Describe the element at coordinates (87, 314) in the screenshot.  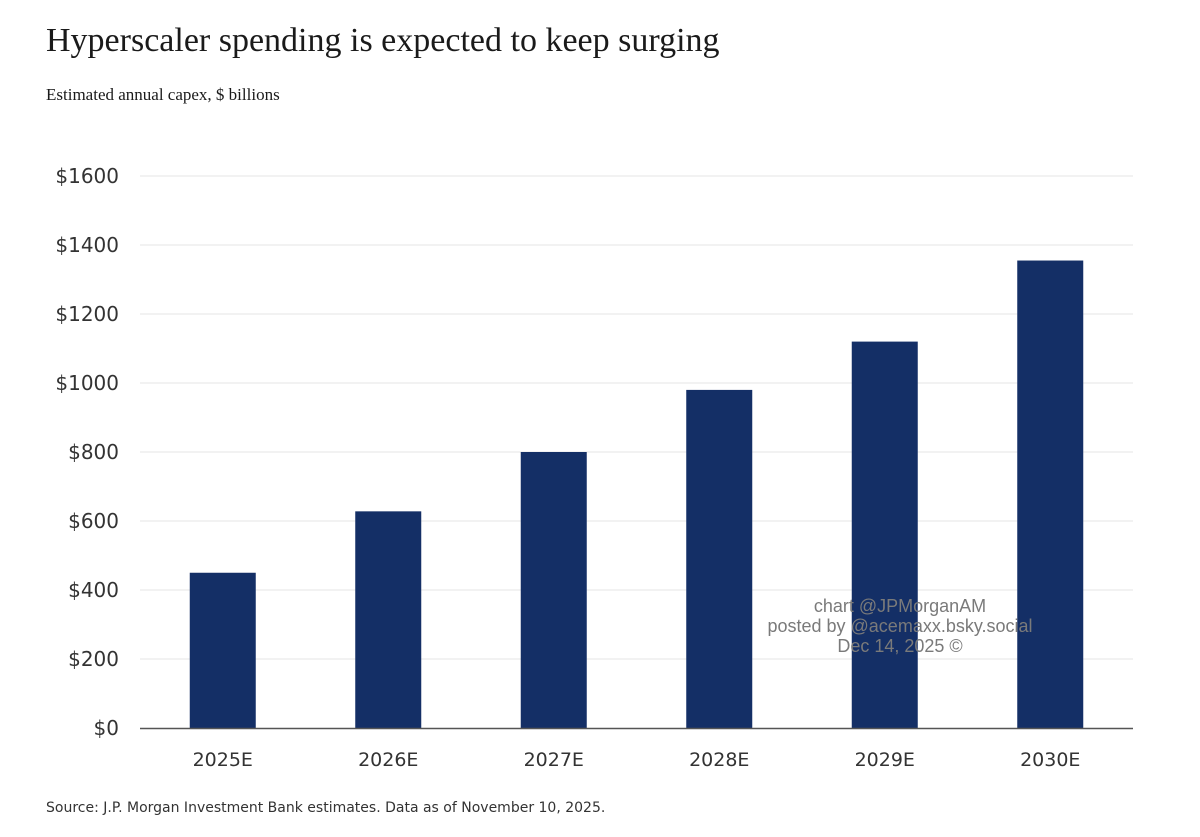
I see `y-tick-label: $1200` at that location.